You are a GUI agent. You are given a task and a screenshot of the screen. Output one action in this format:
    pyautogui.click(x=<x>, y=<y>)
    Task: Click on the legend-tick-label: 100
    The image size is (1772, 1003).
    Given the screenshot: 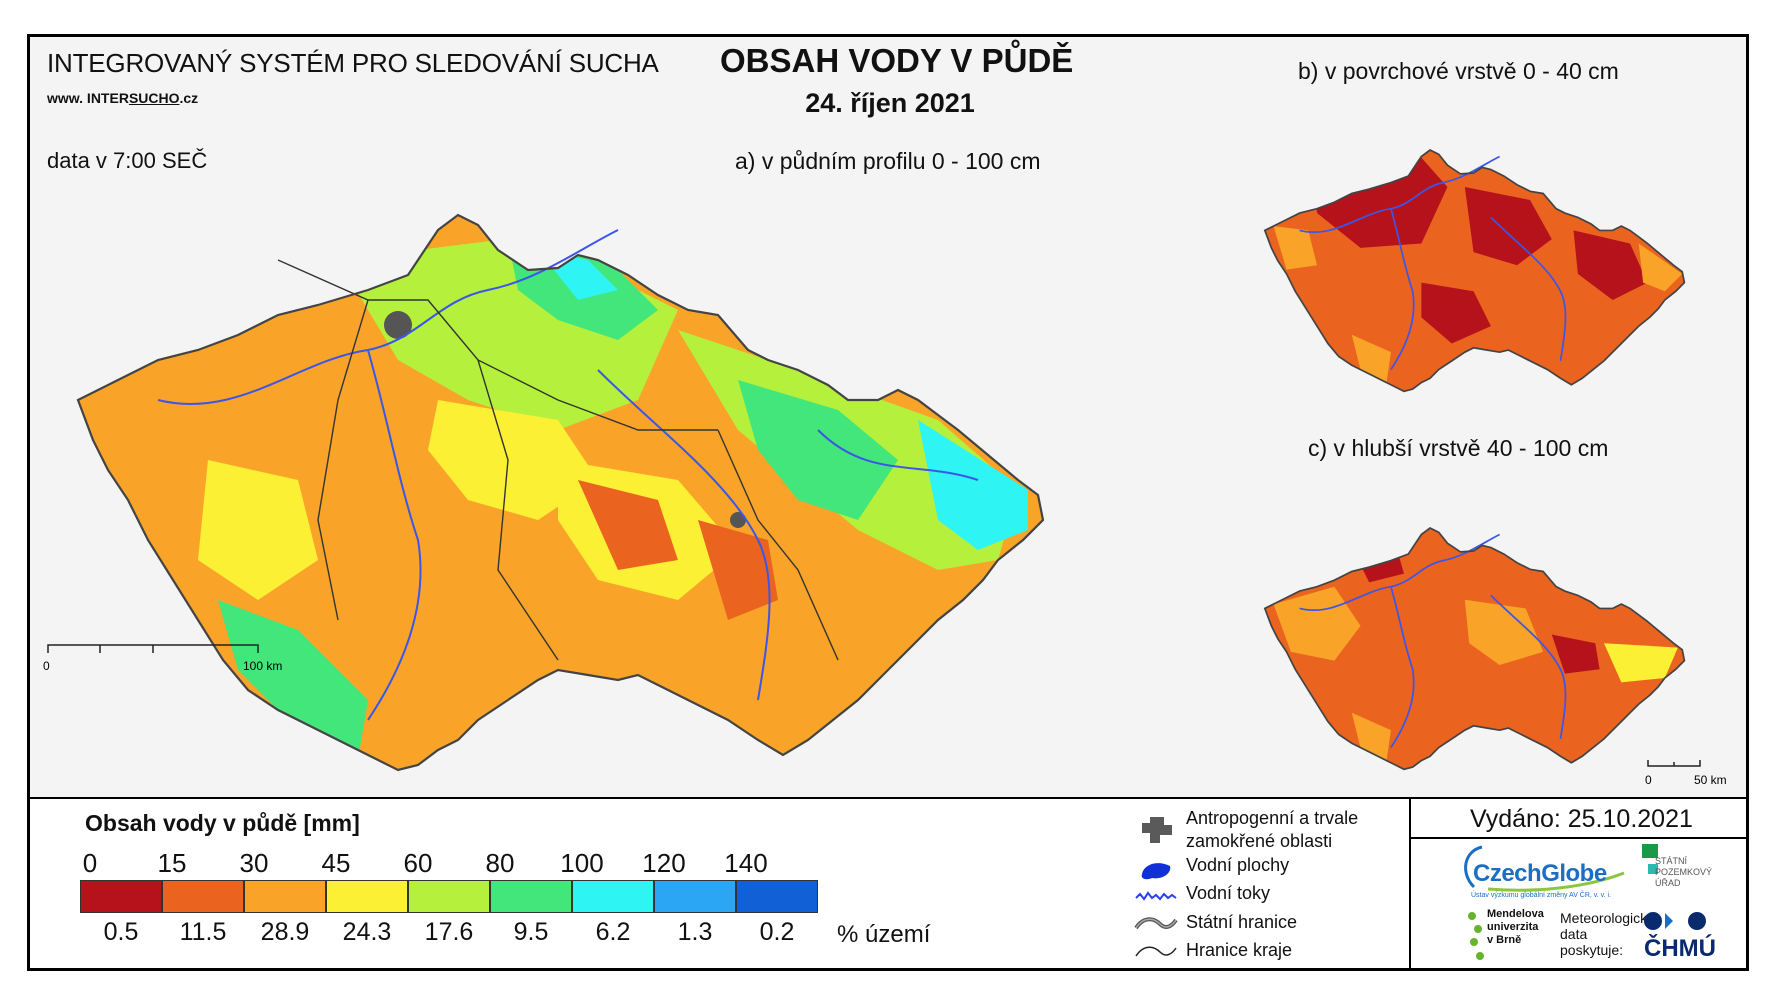 What is the action you would take?
    pyautogui.click(x=582, y=863)
    